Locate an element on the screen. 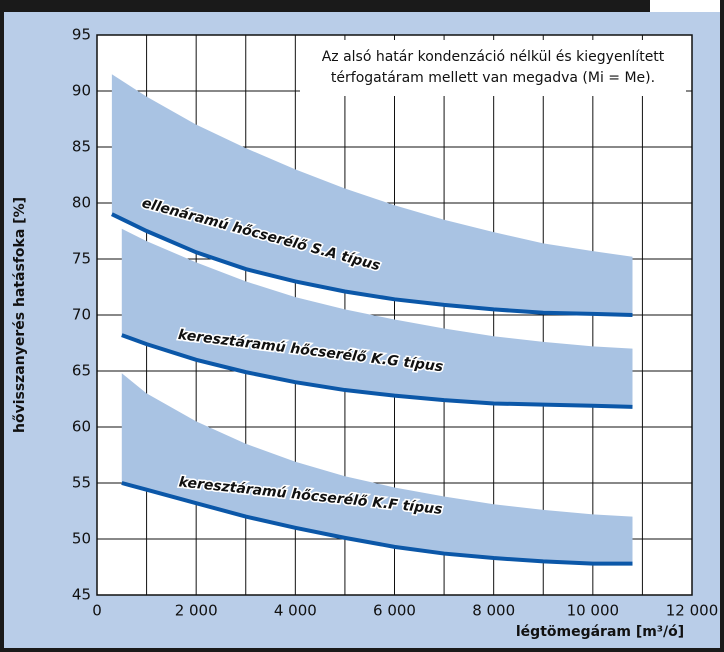 The height and width of the screenshot is (652, 724). y-tick-label: 75 is located at coordinates (81, 259).